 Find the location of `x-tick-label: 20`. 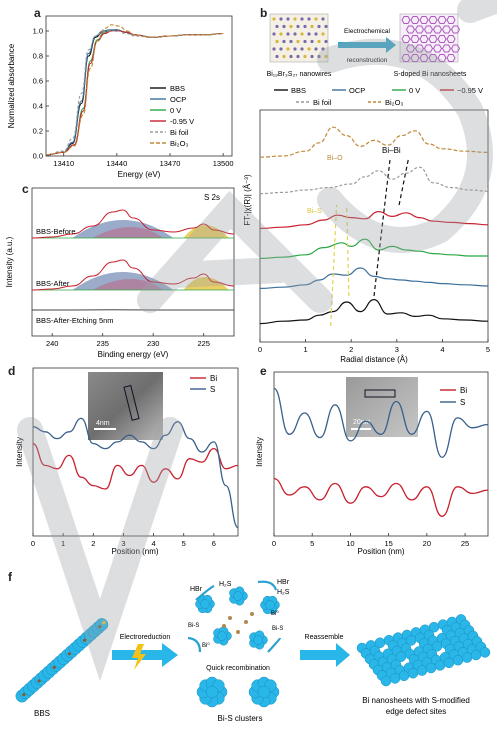

x-tick-label: 20 is located at coordinates (427, 543).